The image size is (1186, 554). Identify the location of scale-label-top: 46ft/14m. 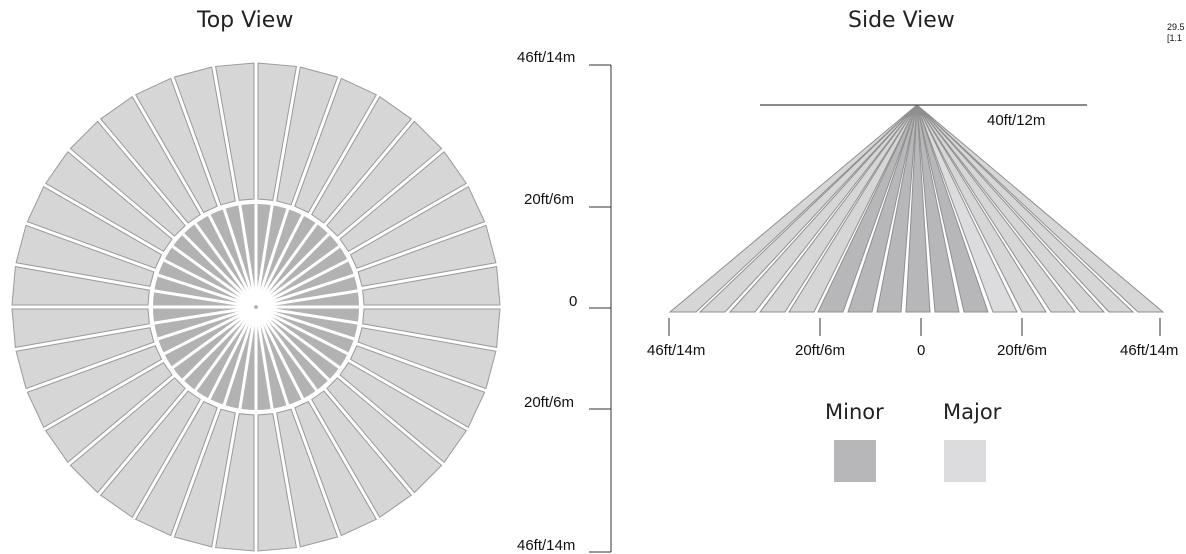
(546, 57).